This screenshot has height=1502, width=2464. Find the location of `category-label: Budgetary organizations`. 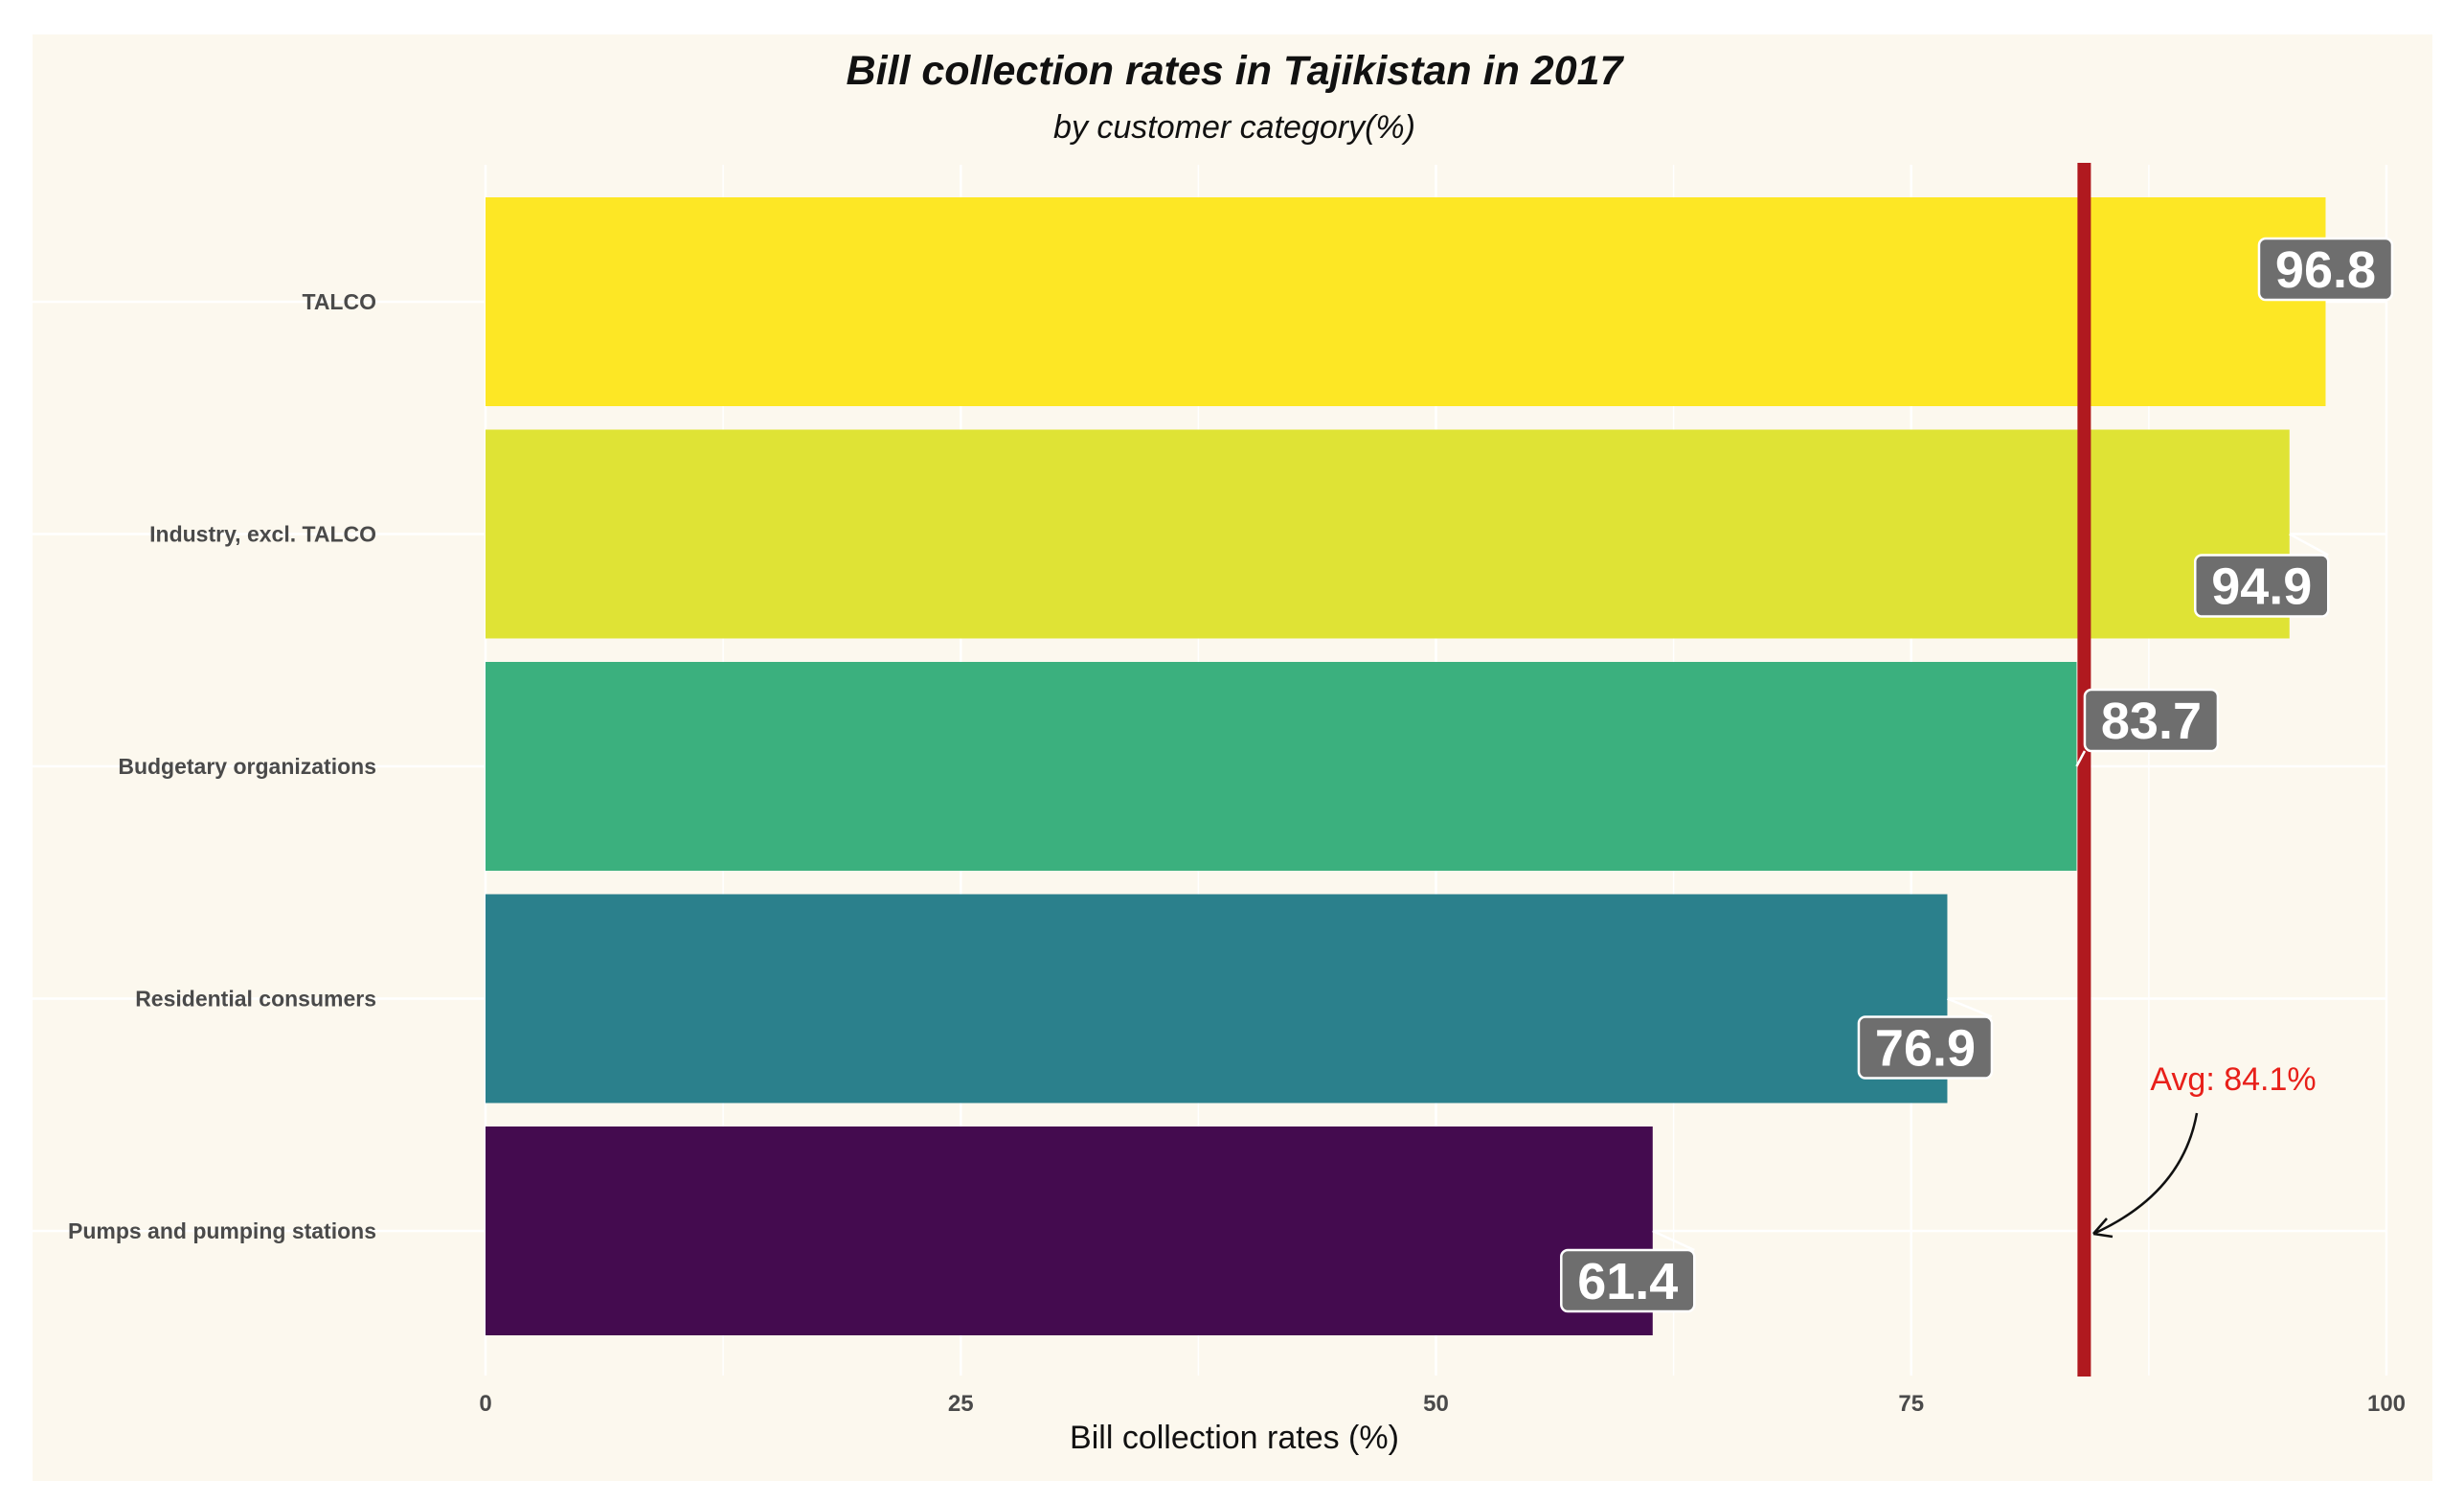

category-label: Budgetary organizations is located at coordinates (247, 766).